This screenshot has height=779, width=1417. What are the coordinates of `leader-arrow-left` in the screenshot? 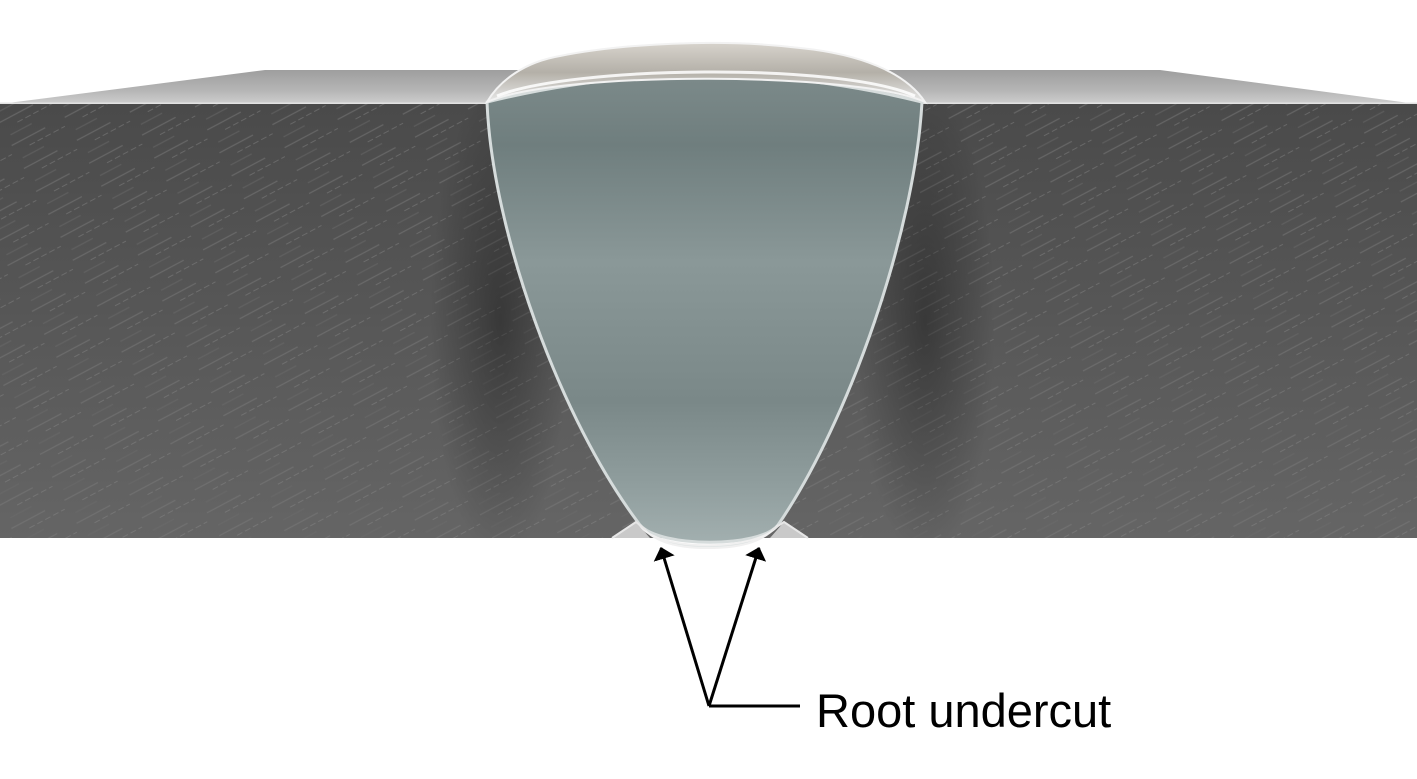 It's located at (682, 627).